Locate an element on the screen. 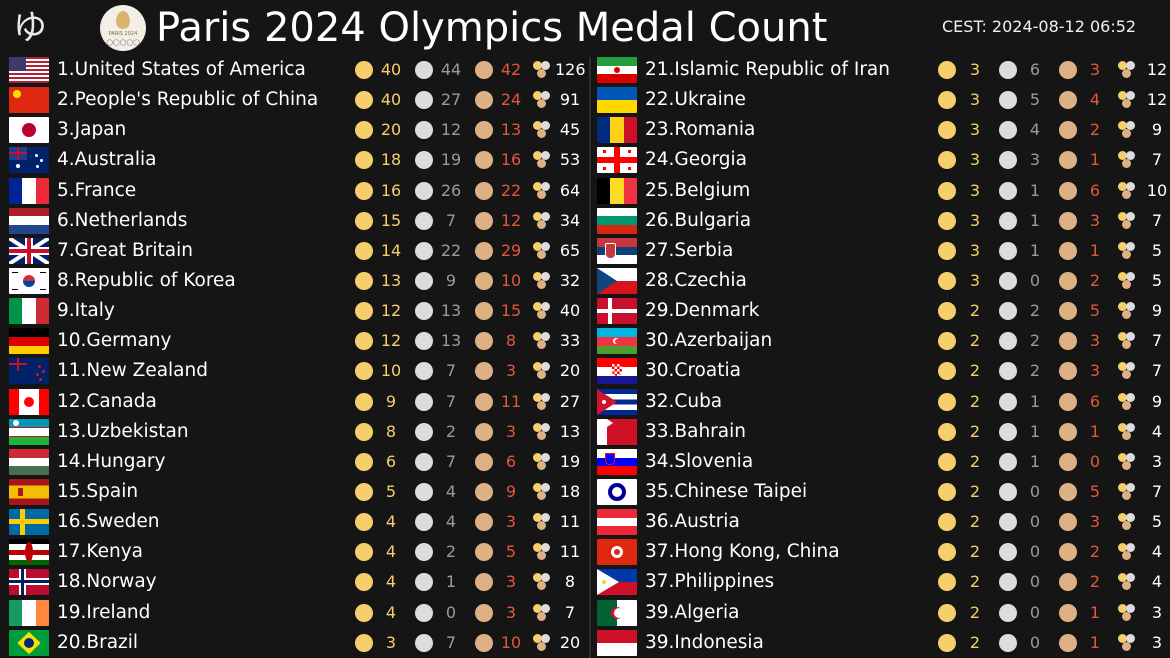  gbr-flag-icon is located at coordinates (29, 250).